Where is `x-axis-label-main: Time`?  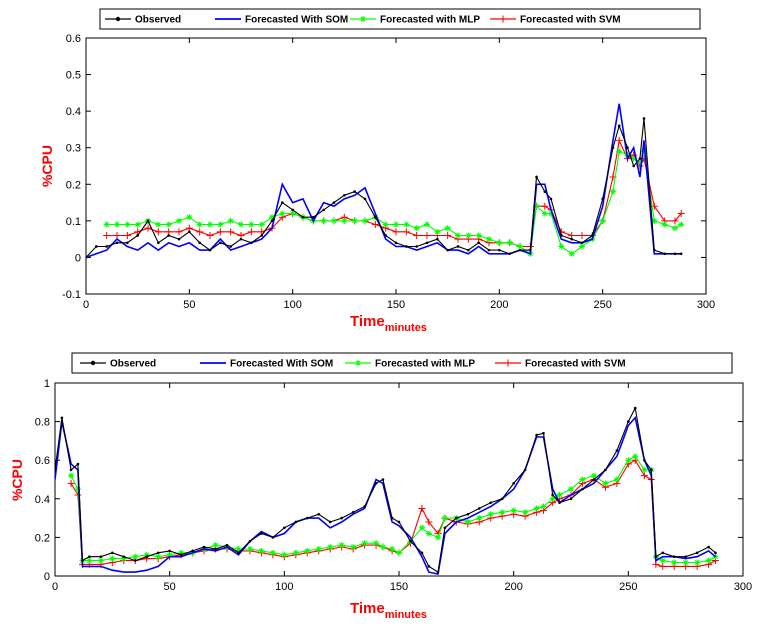
x-axis-label-main: Time is located at coordinates (367, 608).